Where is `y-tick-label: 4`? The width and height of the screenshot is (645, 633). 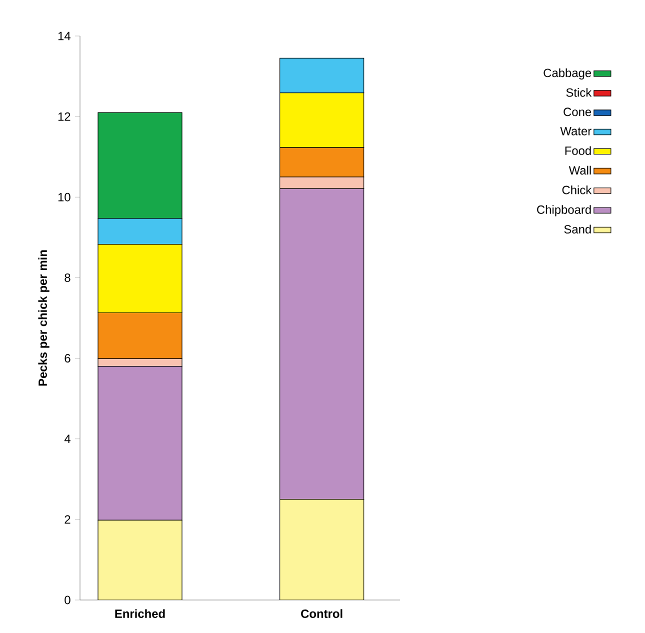
y-tick-label: 4 is located at coordinates (67, 438).